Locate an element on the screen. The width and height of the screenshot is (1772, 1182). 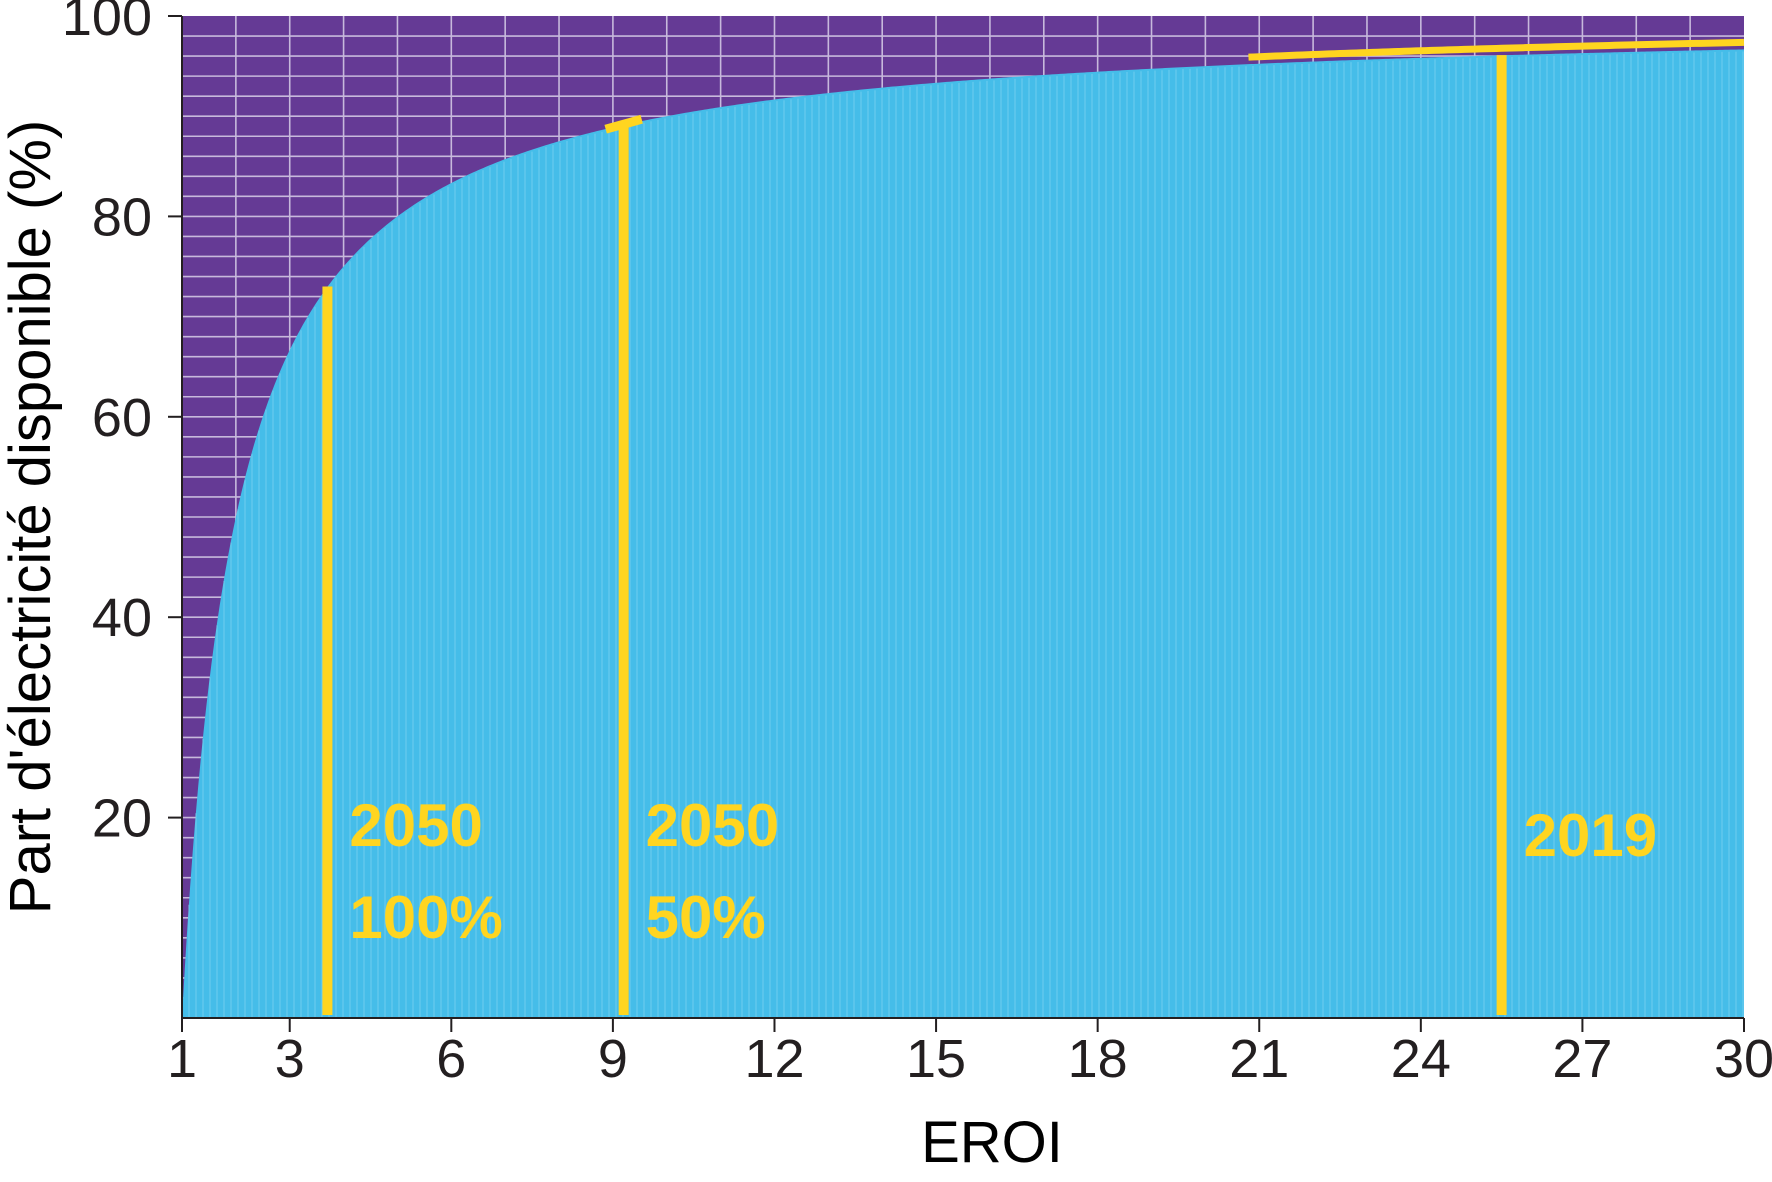
y-tick-label: 100 is located at coordinates (107, 23).